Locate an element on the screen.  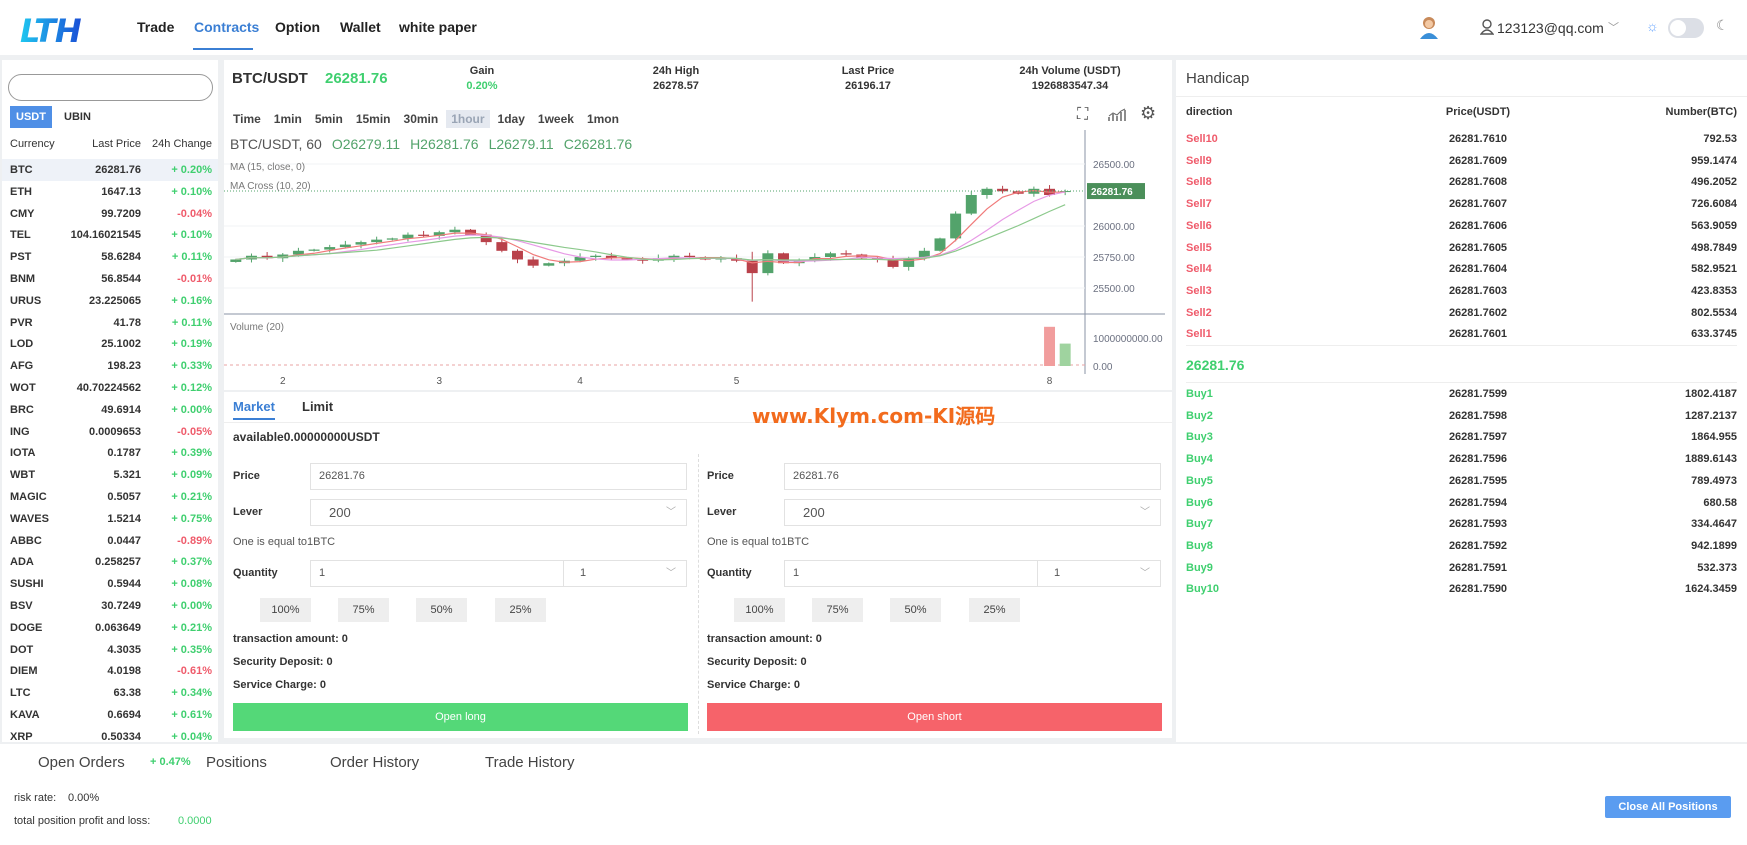
timeframe-30min: 30min is located at coordinates (421, 119).